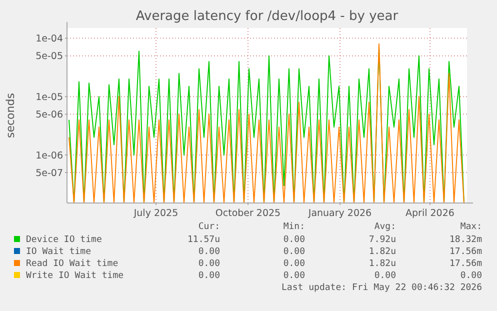 The image size is (497, 311). I want to click on text: Last update: Fri May 22 00:46:32 2026, so click(382, 288).